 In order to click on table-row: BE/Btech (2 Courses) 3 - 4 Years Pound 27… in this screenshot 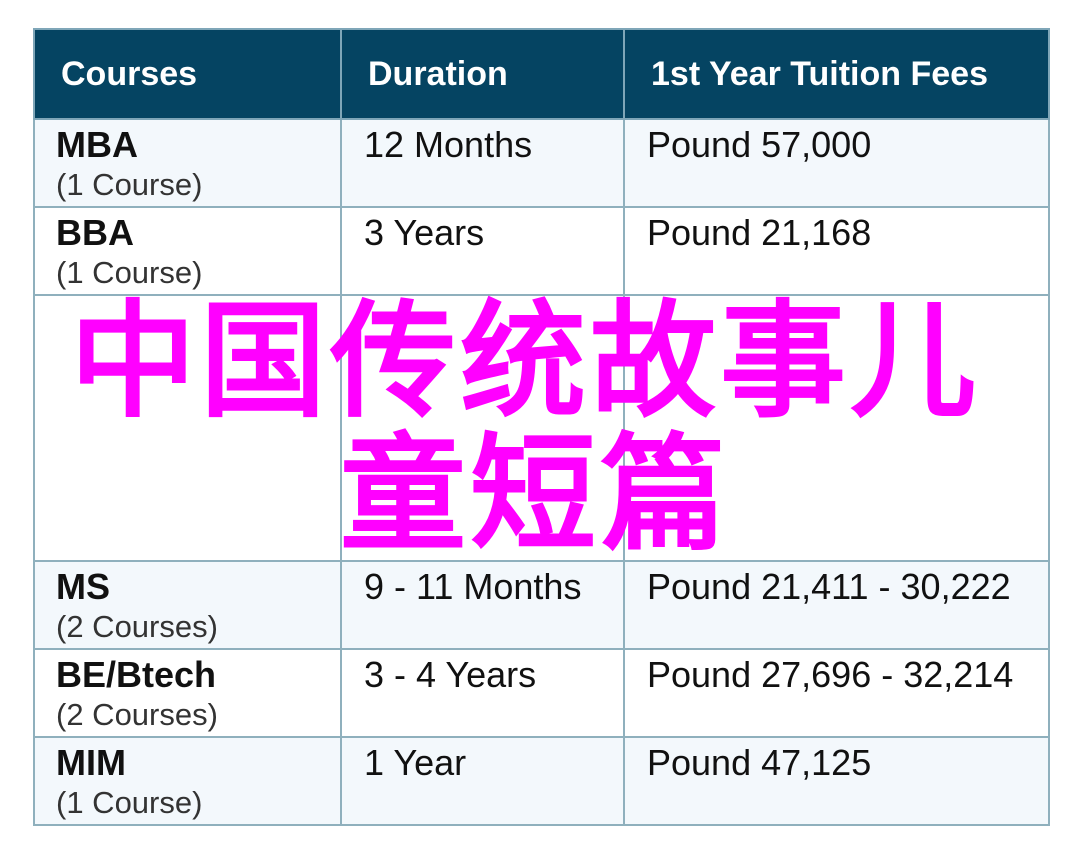, I will do `click(541, 693)`.